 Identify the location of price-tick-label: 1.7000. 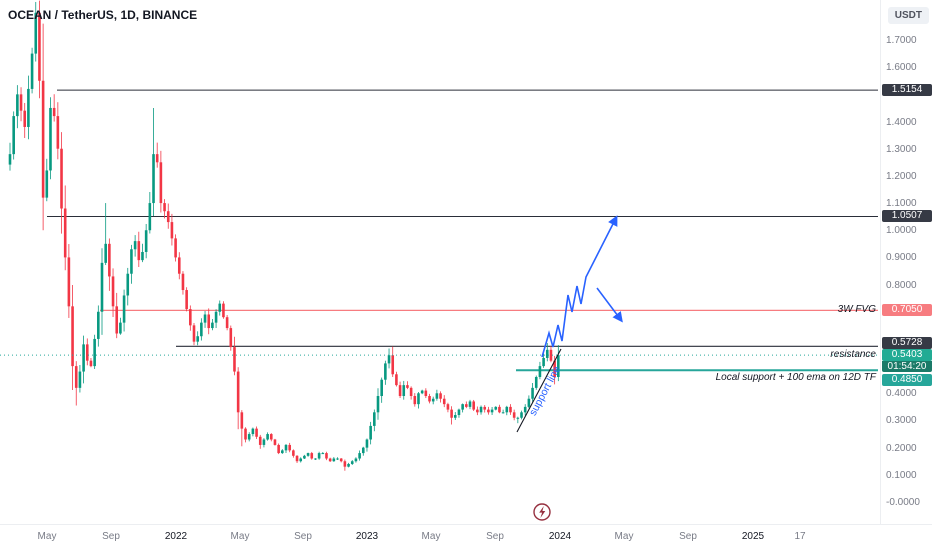
(901, 40).